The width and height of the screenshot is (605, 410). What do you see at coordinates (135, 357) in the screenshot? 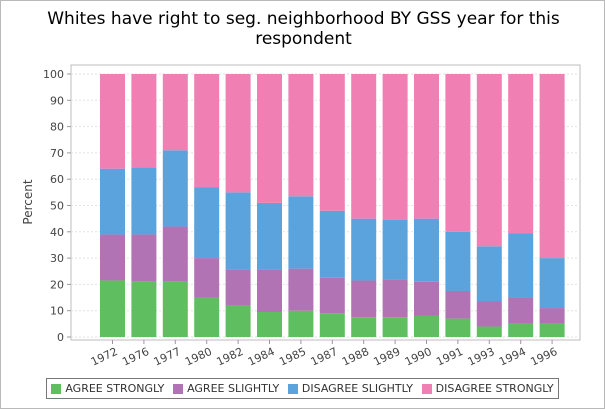
I see `x-tick-label: 1976` at bounding box center [135, 357].